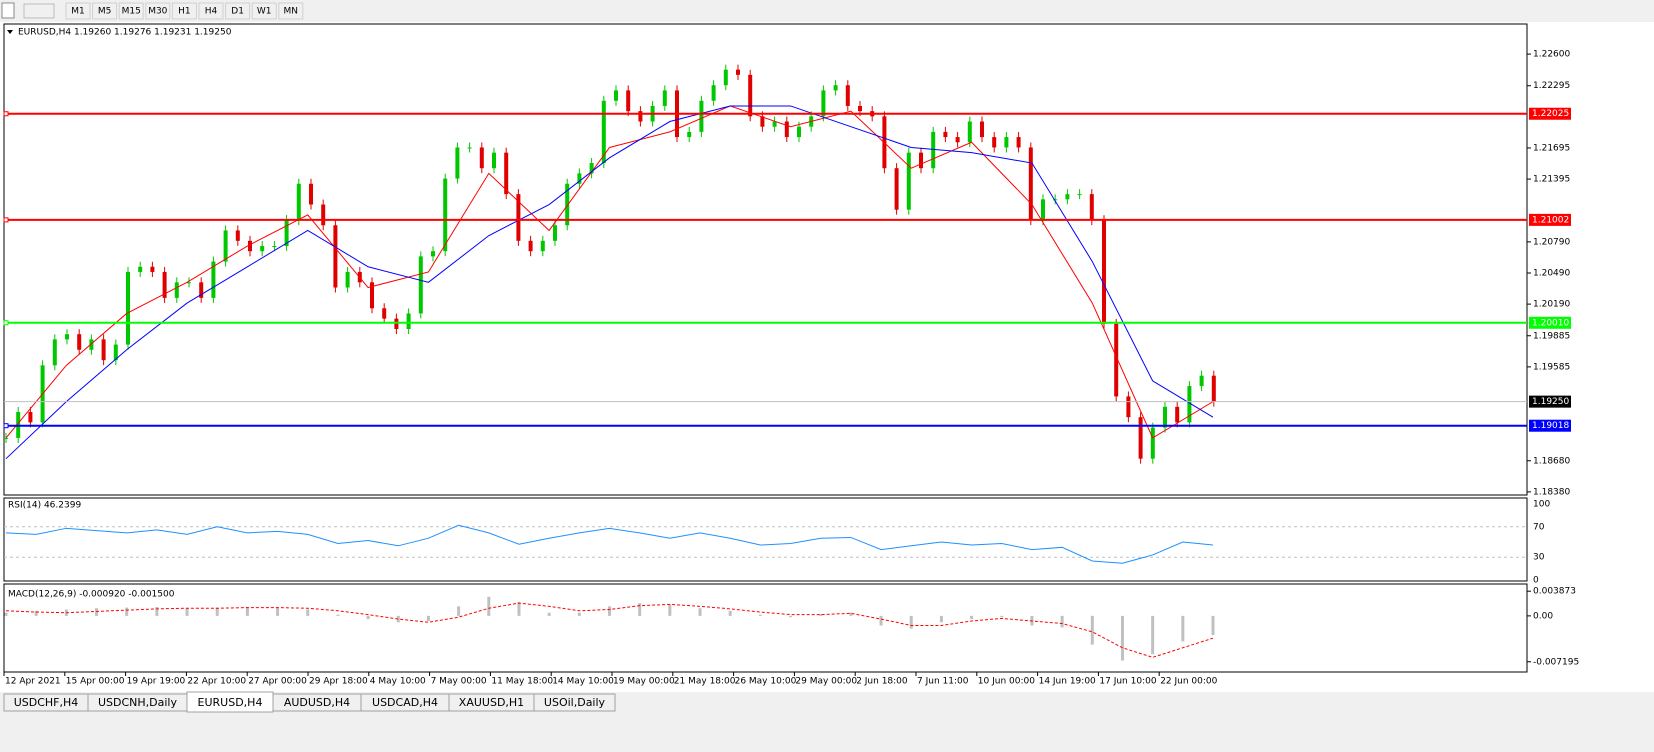 This screenshot has width=1654, height=752. Describe the element at coordinates (1539, 527) in the screenshot. I see `rsi-tick-label: 70` at that location.